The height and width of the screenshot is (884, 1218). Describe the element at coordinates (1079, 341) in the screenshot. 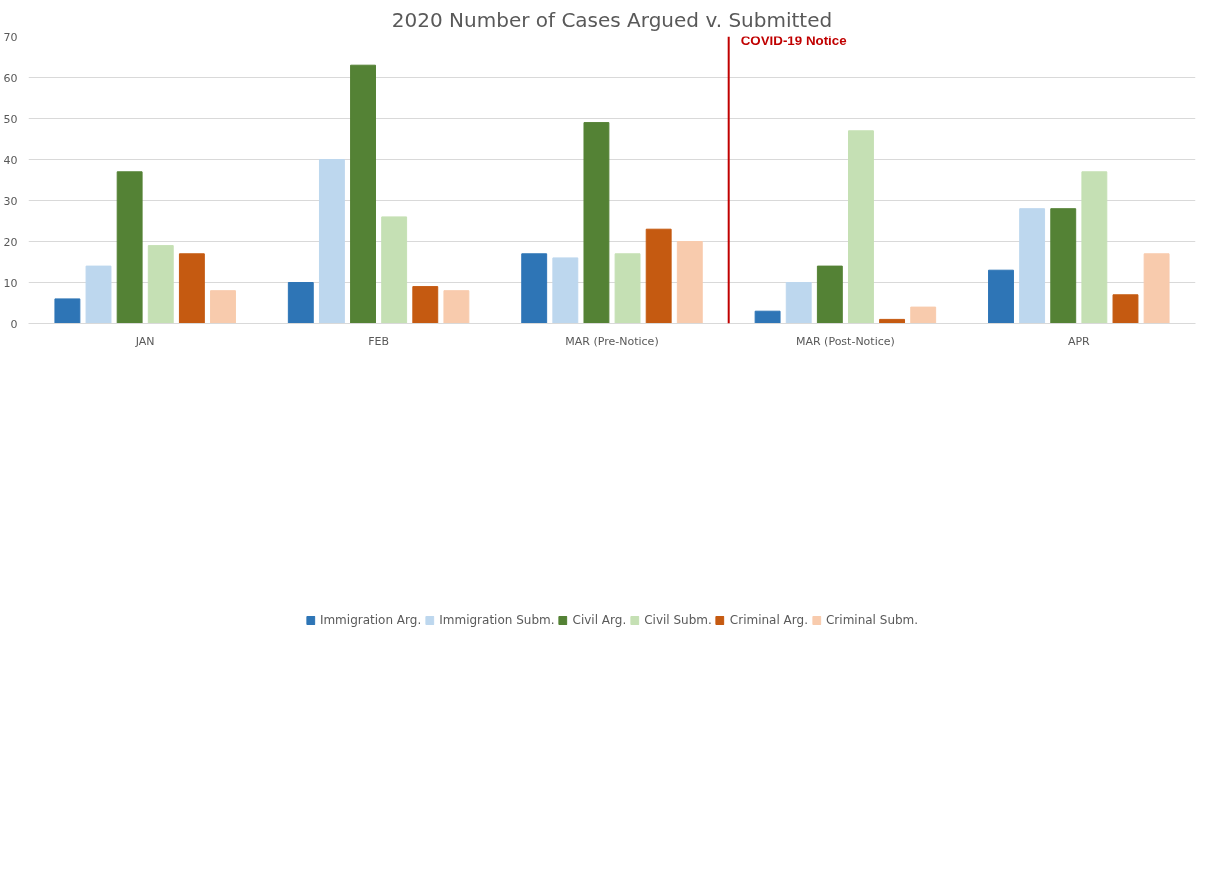

I see `x-tick-label: APR` at that location.